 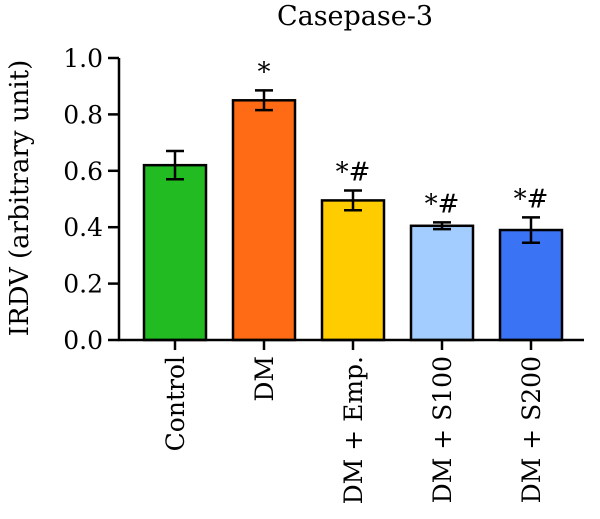 I want to click on y-tick-label: 1.0, so click(x=83, y=58).